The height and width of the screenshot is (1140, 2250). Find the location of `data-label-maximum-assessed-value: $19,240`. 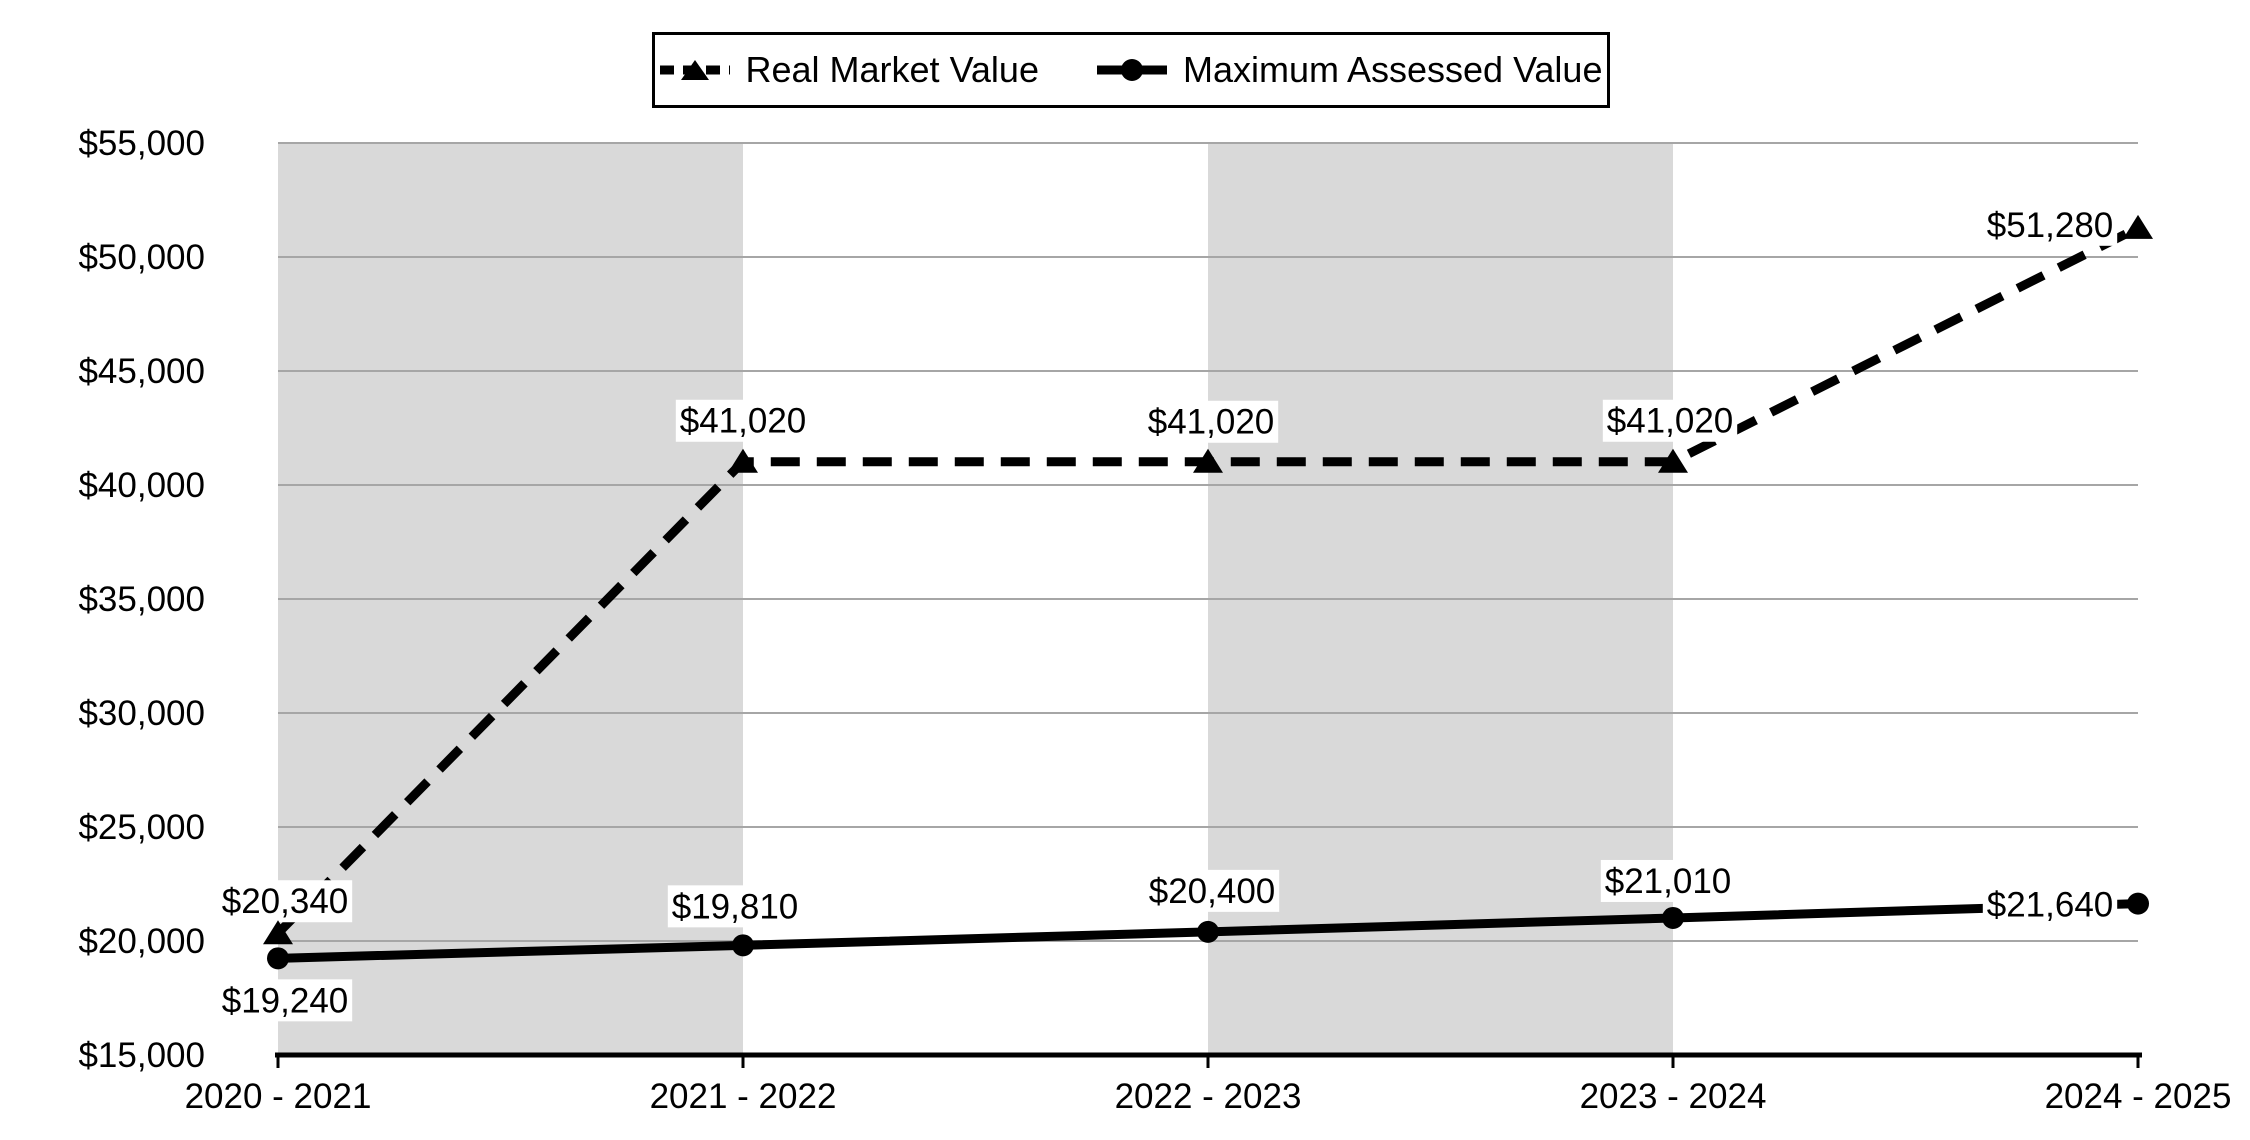

data-label-maximum-assessed-value: $19,240 is located at coordinates (285, 1000).